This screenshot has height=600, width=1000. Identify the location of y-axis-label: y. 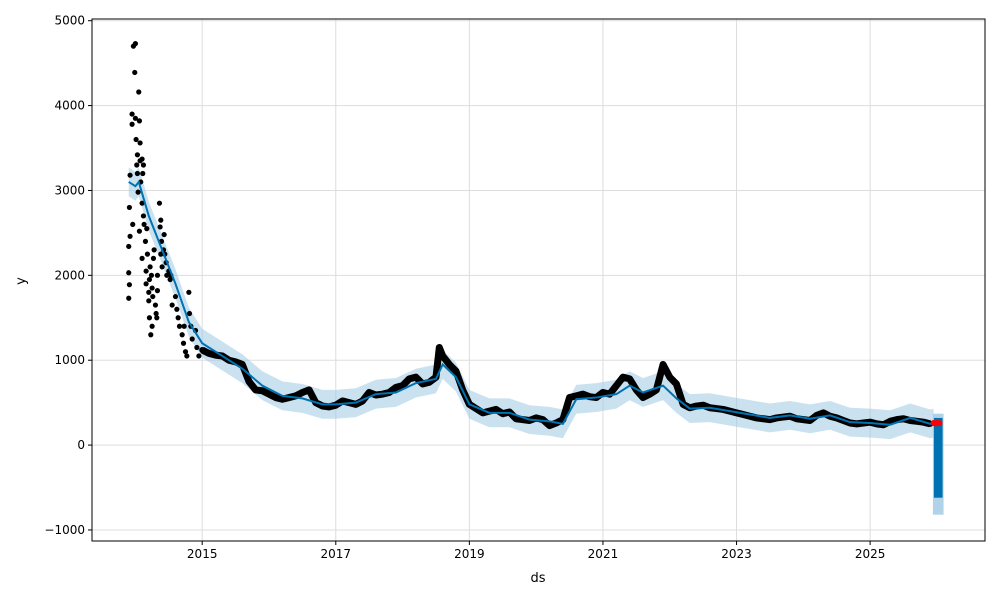
(21, 281).